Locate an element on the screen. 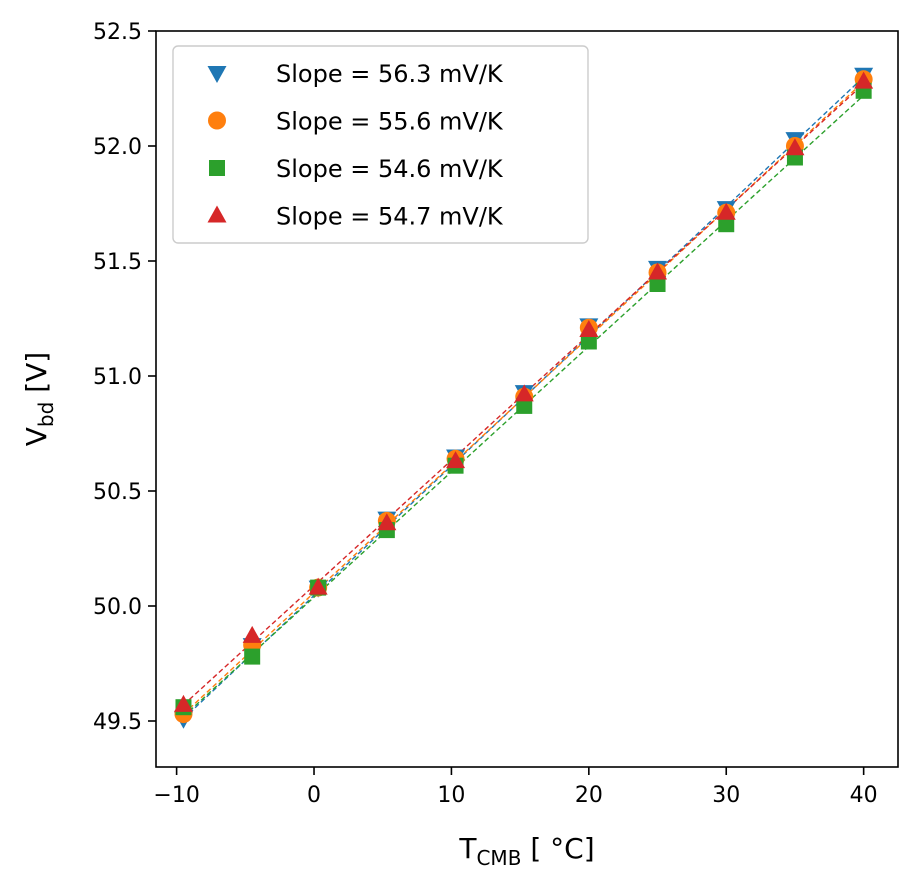 The image size is (917, 884). legend-label: Slope = 55.6 mV/K is located at coordinates (390, 122).